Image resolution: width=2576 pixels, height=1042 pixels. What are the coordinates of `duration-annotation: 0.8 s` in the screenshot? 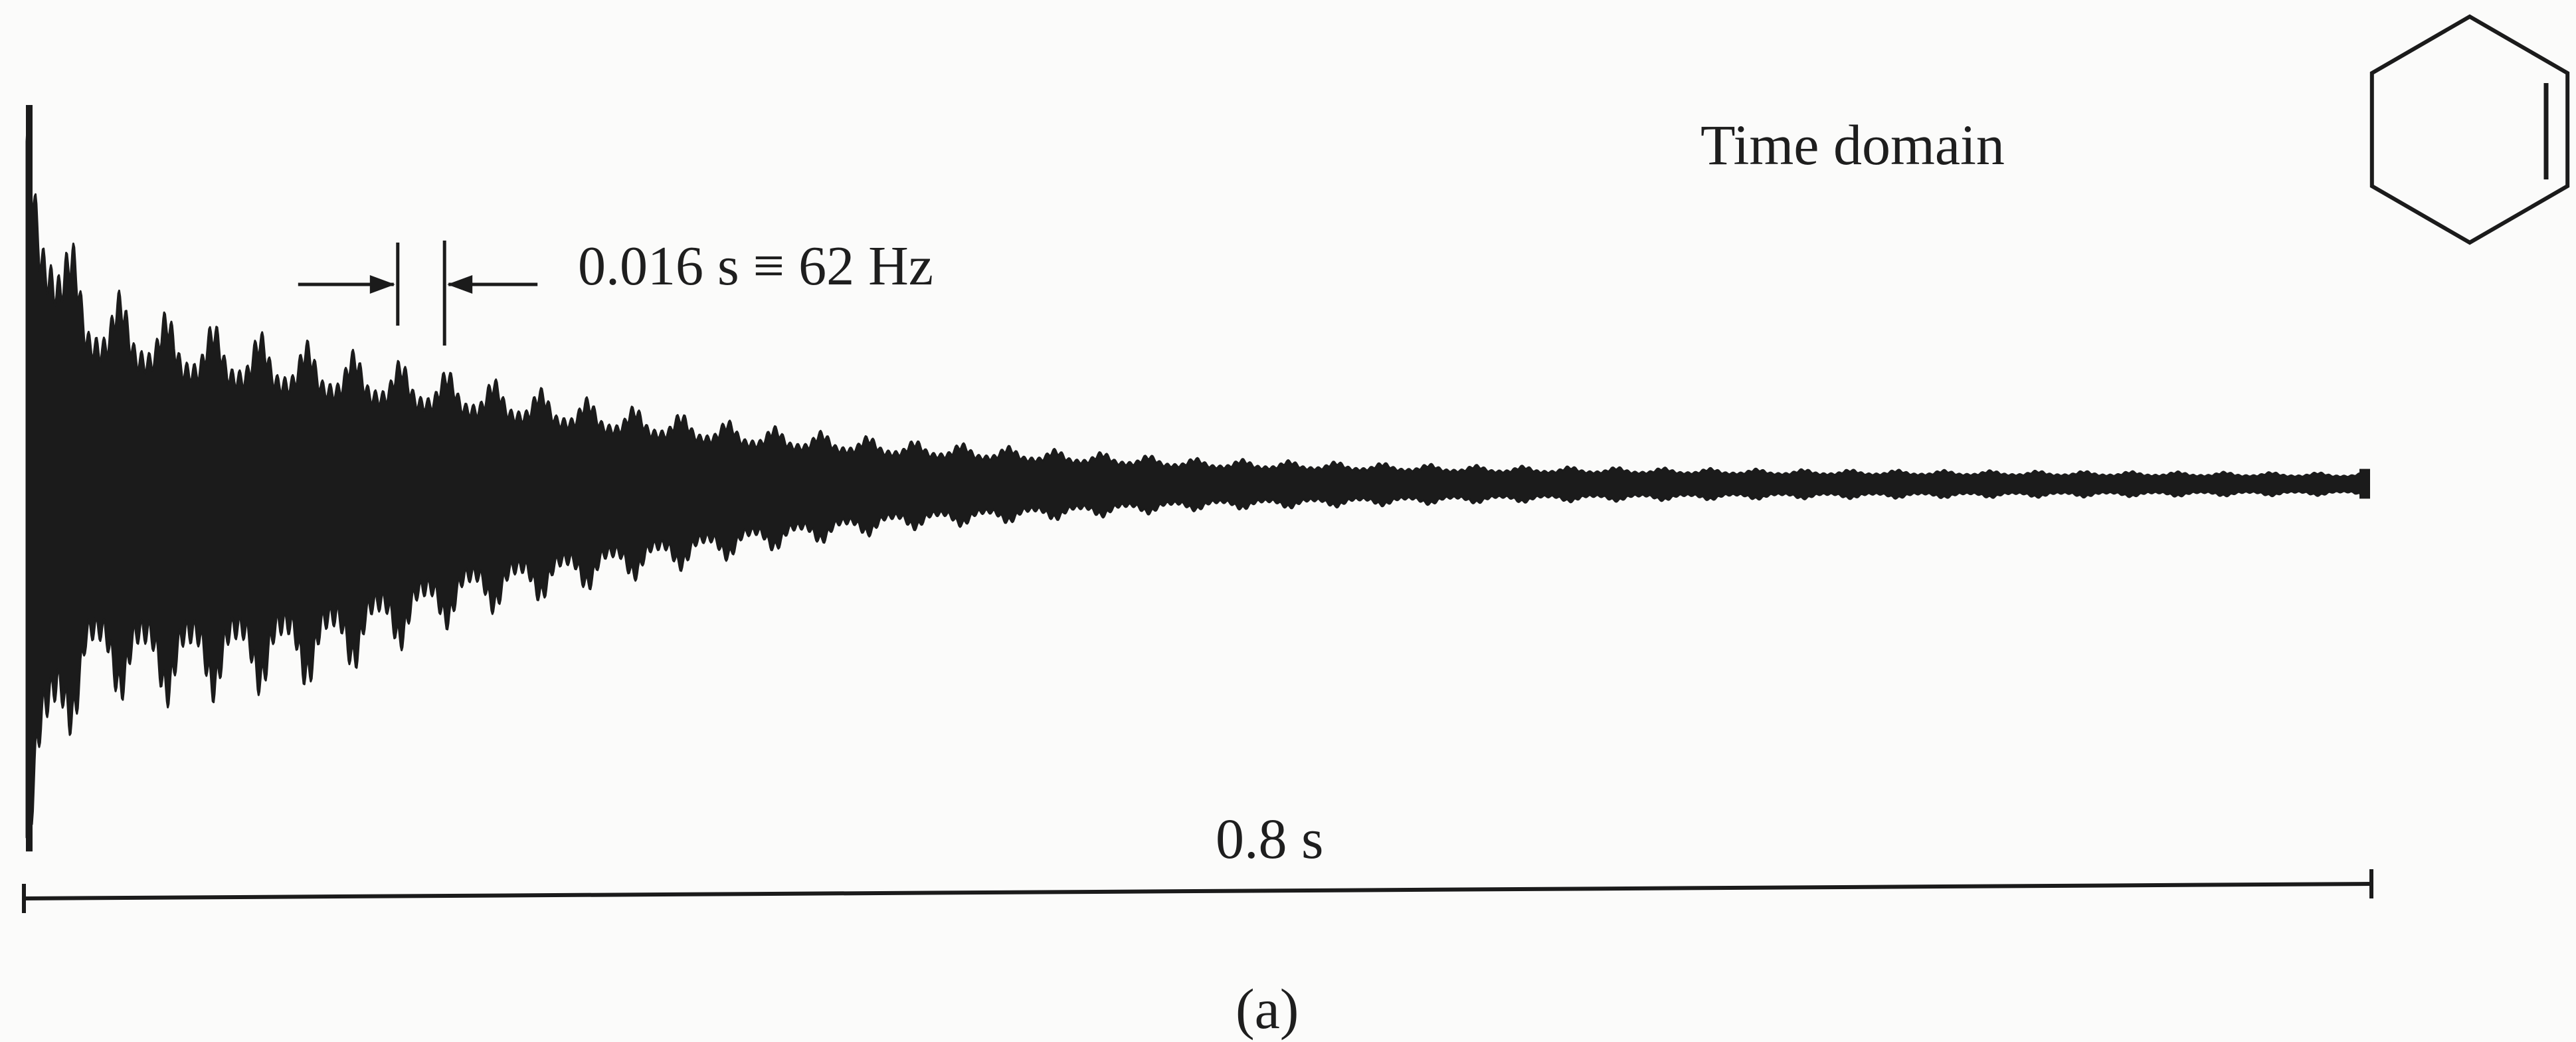 It's located at (1270, 839).